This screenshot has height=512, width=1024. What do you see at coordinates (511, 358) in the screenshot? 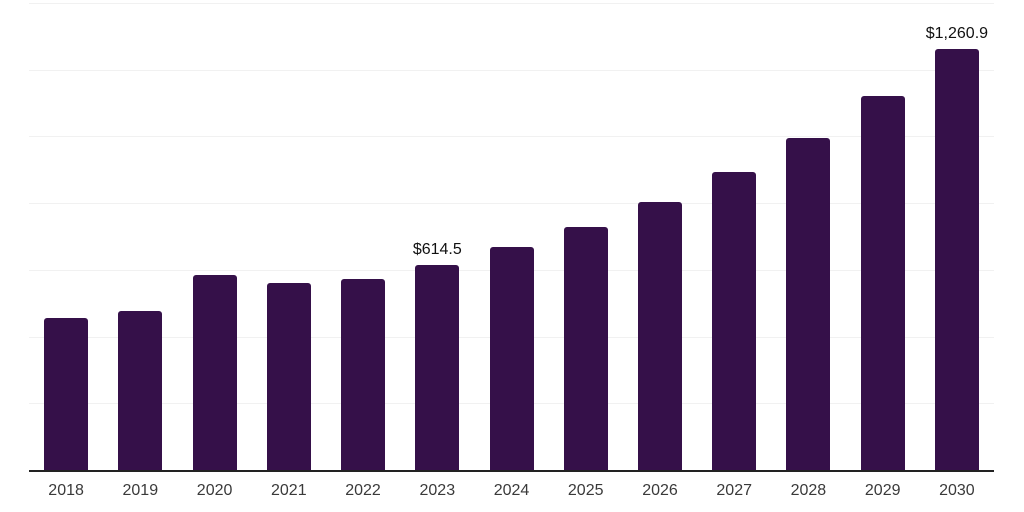
I see `bar-2024` at bounding box center [511, 358].